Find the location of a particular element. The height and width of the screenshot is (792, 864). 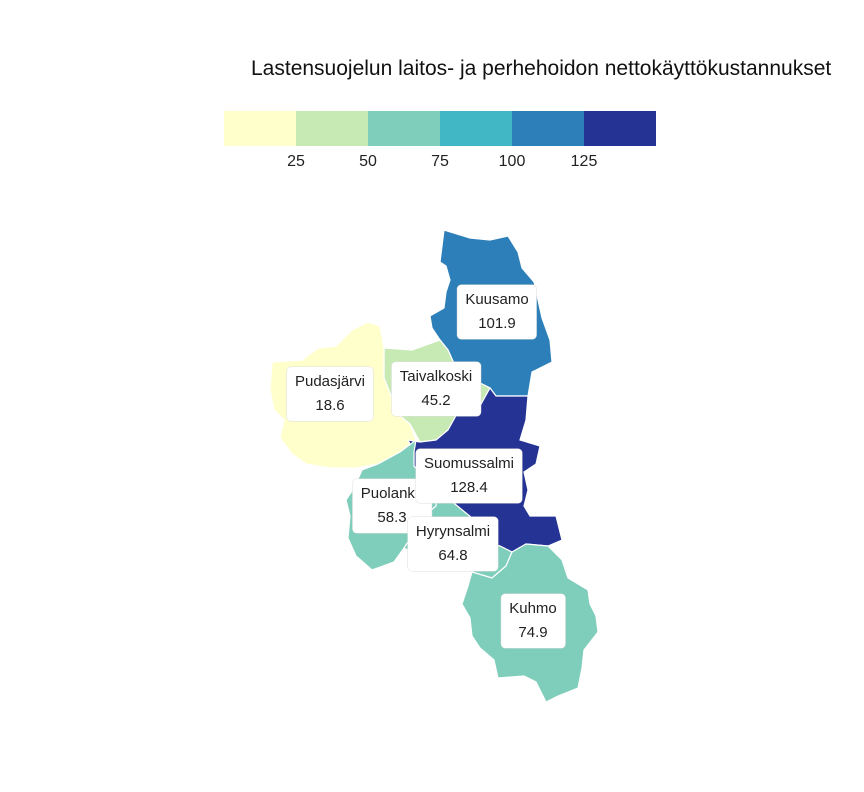

region-name: Suomussalmi is located at coordinates (469, 463).